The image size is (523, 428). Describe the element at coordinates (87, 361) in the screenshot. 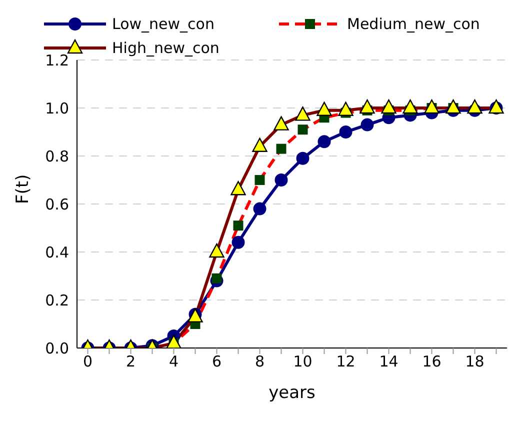

I see `x-tick-label: 0` at that location.